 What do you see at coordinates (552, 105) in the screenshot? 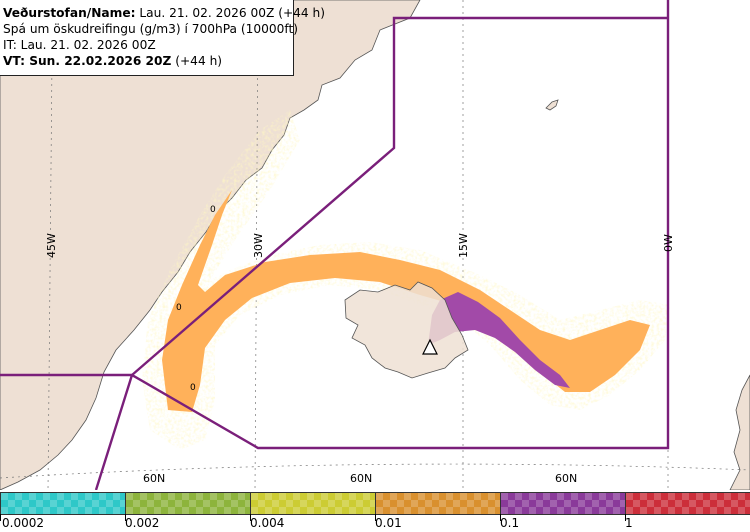
I see `jan-mayen-island` at bounding box center [552, 105].